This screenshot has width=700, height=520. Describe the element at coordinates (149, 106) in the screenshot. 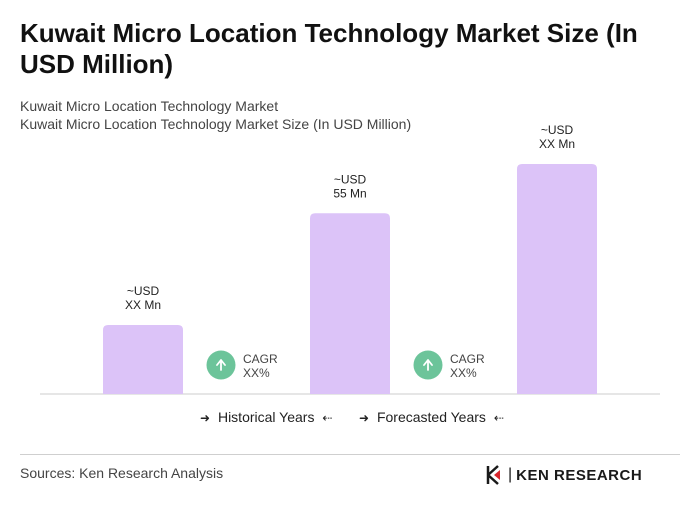

I see `chart-subtitle-market: Kuwait Micro Location Technology Market` at that location.